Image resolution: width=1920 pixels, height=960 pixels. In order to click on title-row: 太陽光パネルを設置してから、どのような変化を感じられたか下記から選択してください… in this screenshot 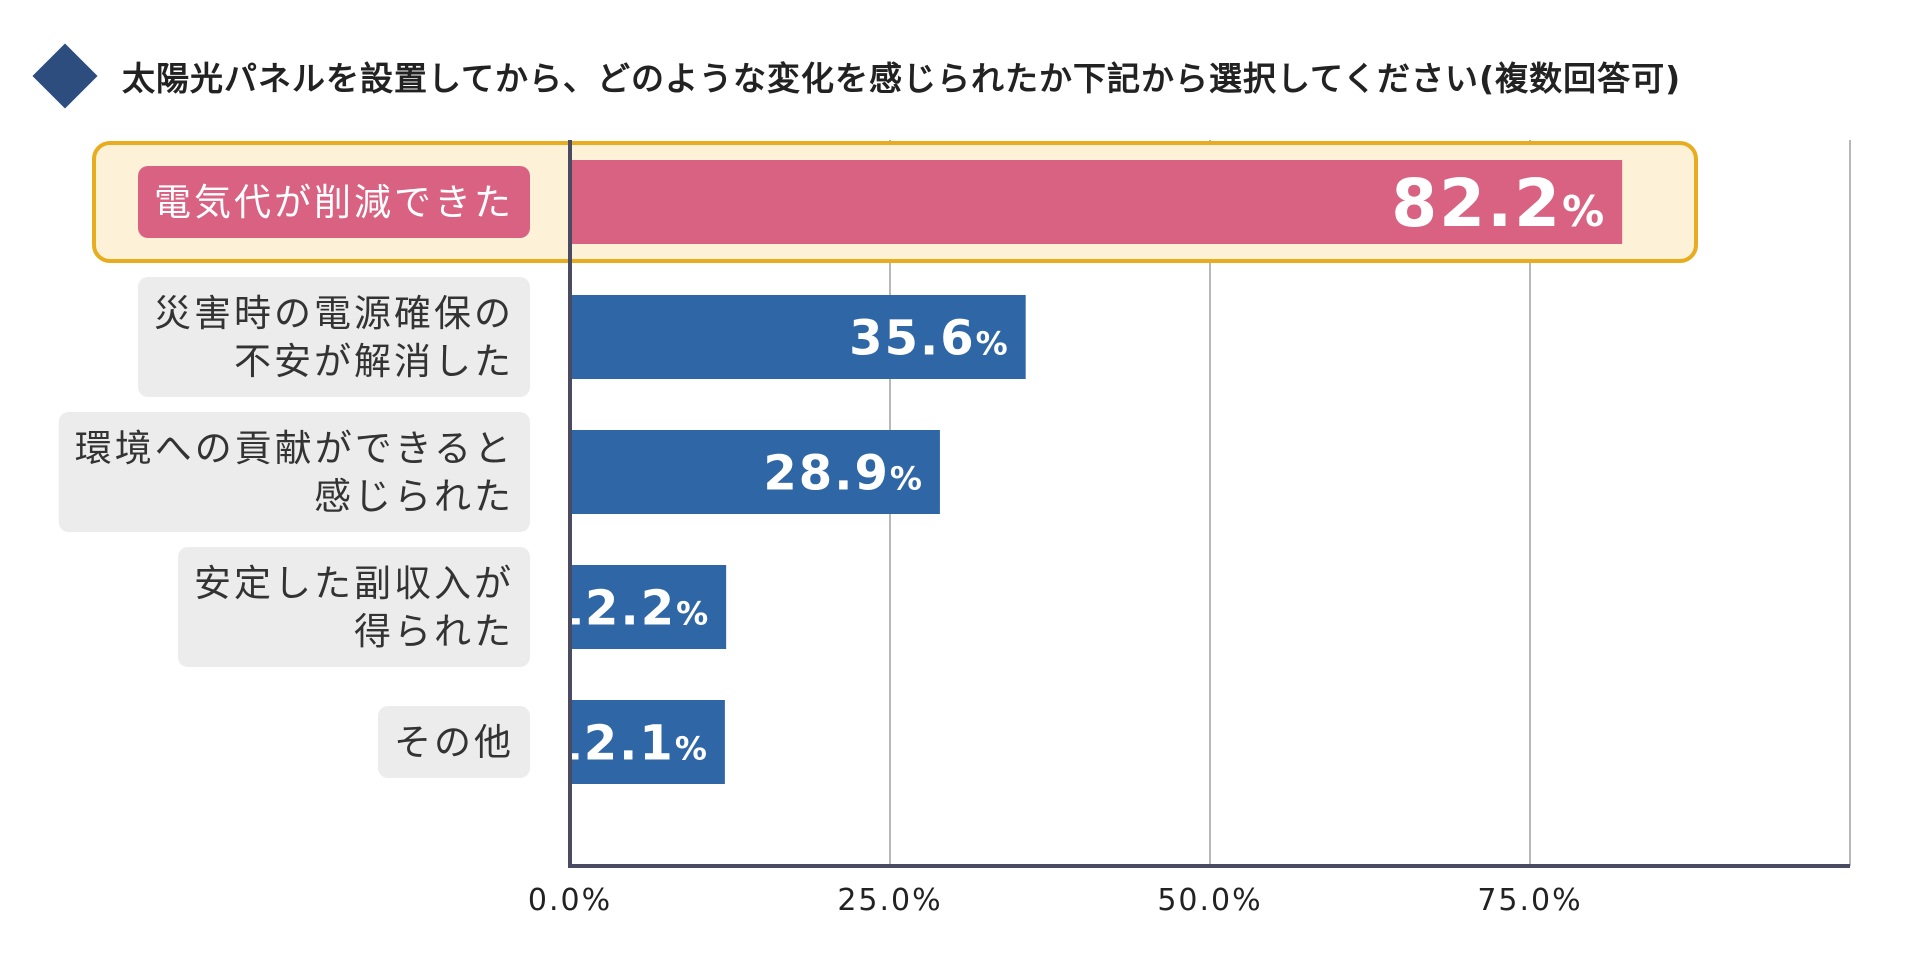, I will do `click(855, 76)`.